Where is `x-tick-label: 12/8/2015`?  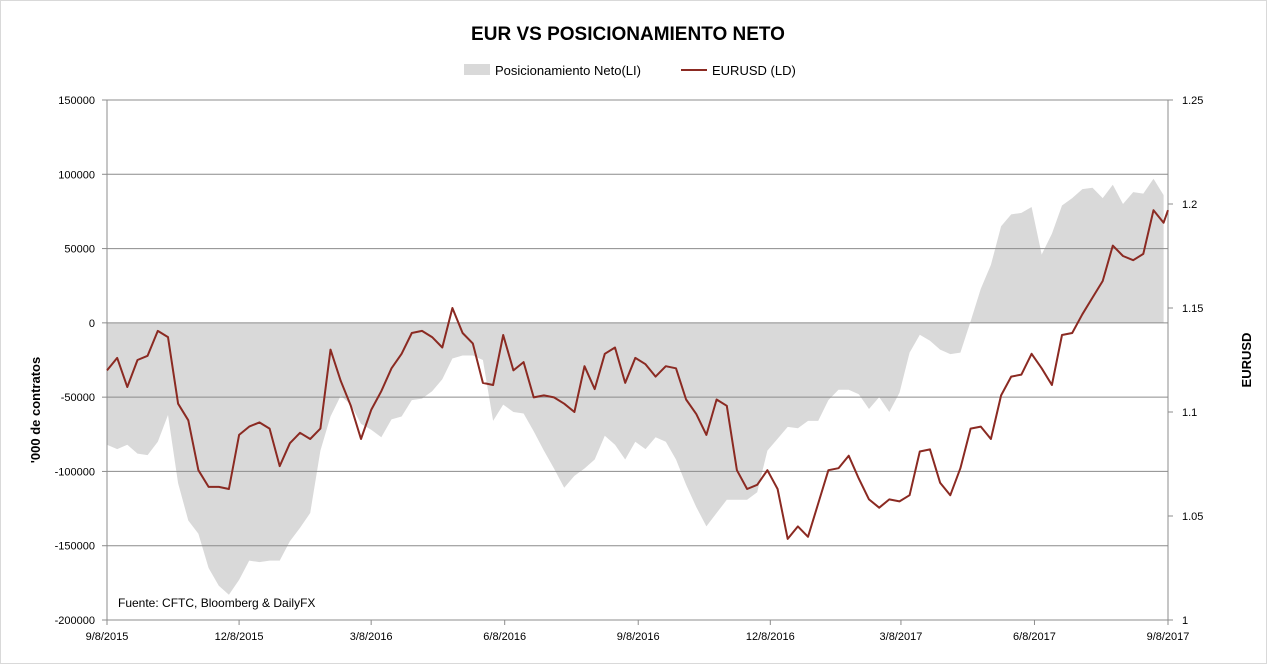 x-tick-label: 12/8/2015 is located at coordinates (239, 637).